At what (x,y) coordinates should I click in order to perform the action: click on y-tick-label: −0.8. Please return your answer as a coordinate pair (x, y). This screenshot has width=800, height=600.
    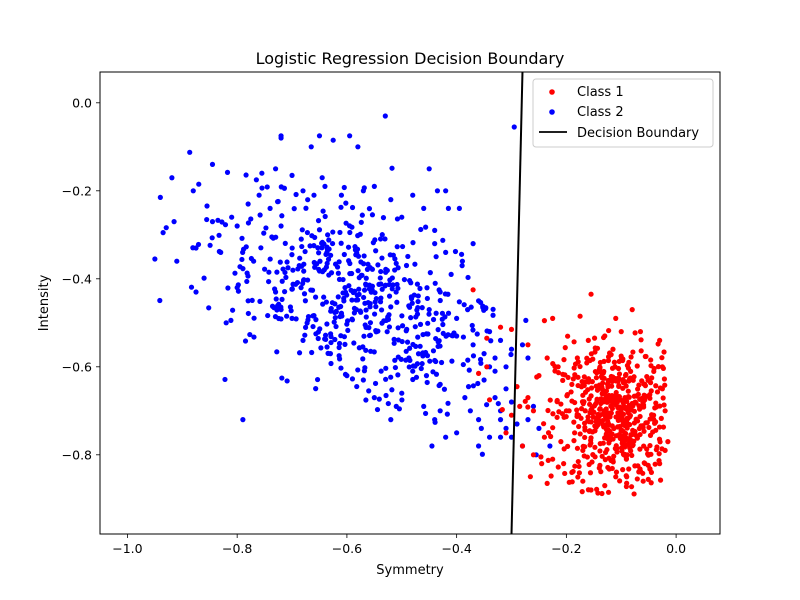
    Looking at the image, I should click on (77, 454).